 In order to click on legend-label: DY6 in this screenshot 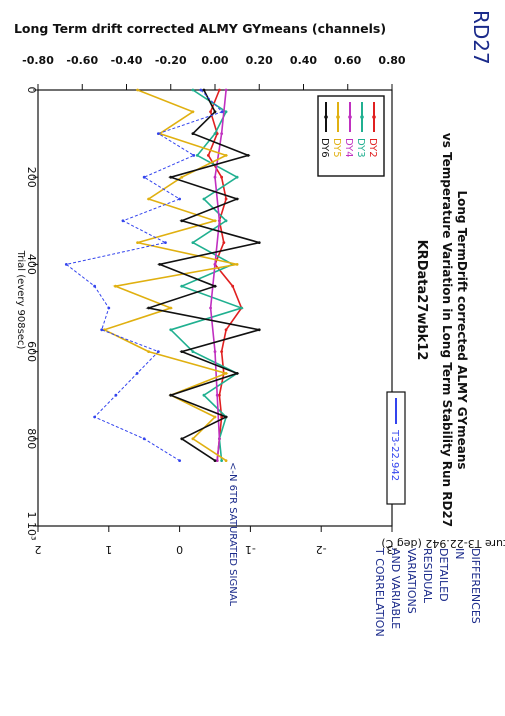, I will do `click(324, 148)`.